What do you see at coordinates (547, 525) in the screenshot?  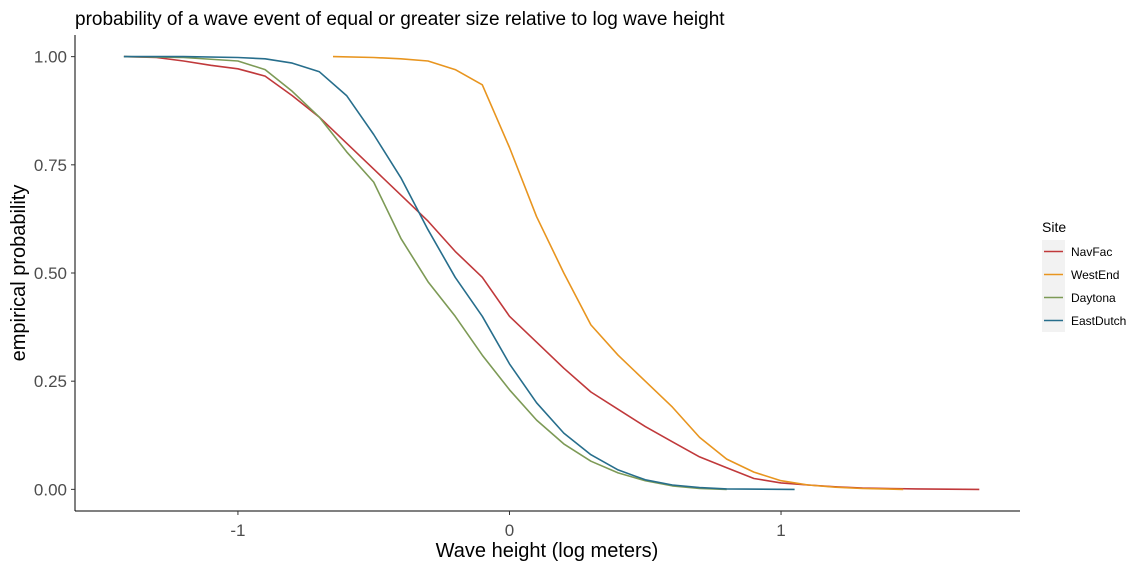 I see `x-axis: -1 0 1` at bounding box center [547, 525].